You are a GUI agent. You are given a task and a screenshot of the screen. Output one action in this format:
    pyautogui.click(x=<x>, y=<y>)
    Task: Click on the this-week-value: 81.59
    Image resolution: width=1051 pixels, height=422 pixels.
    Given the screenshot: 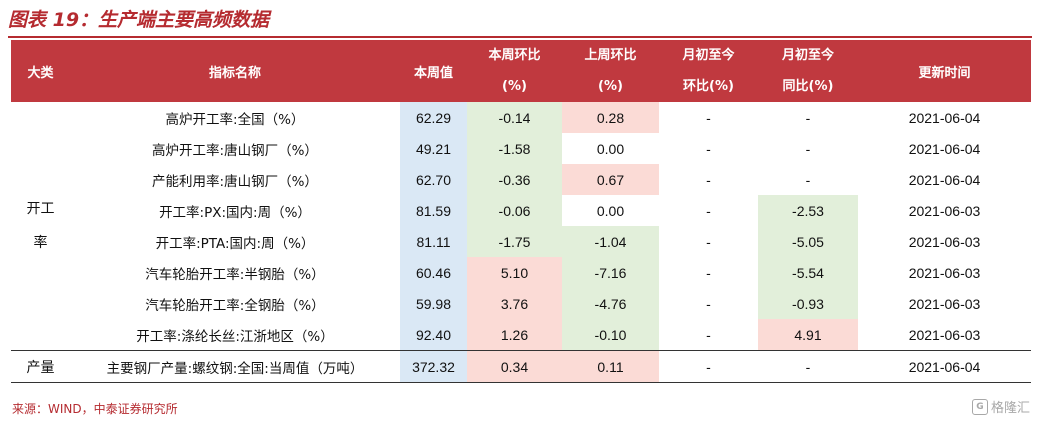 What is the action you would take?
    pyautogui.click(x=433, y=210)
    